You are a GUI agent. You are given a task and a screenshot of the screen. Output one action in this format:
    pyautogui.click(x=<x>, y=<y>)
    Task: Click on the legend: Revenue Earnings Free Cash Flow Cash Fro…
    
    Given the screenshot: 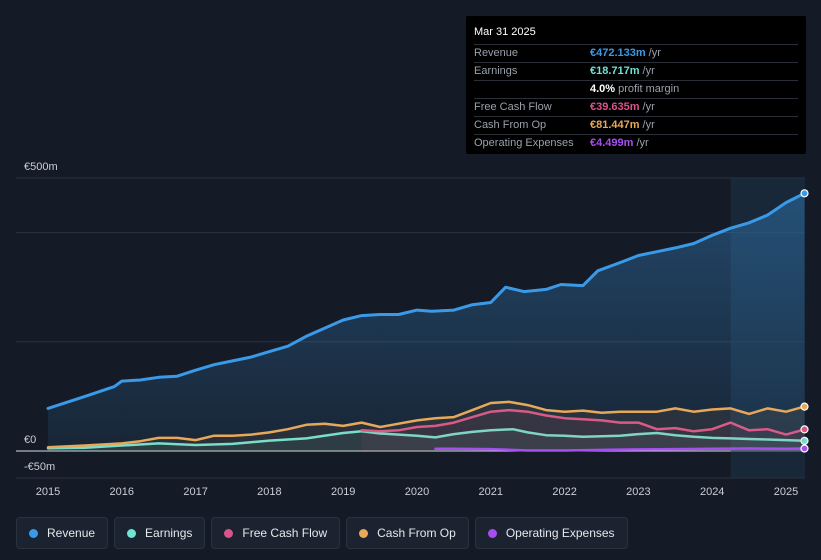 What is the action you would take?
    pyautogui.click(x=322, y=533)
    